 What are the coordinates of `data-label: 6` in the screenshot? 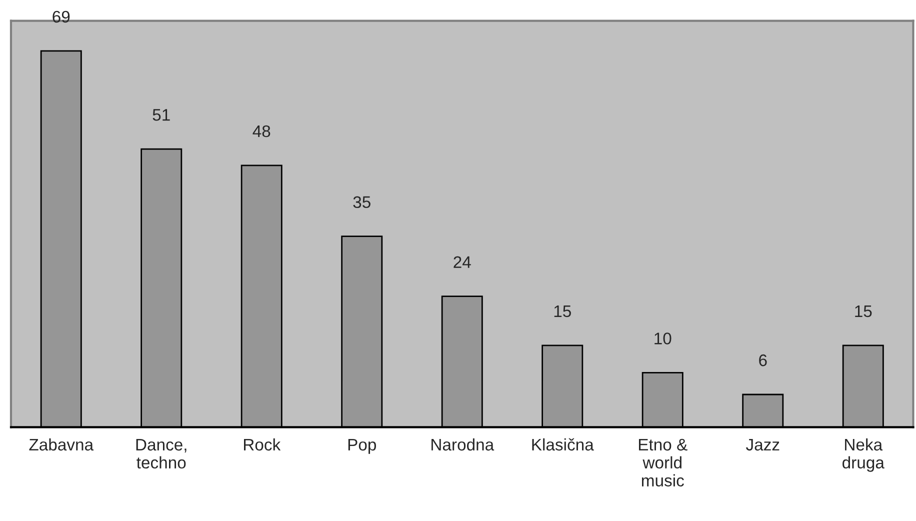 It's located at (763, 360).